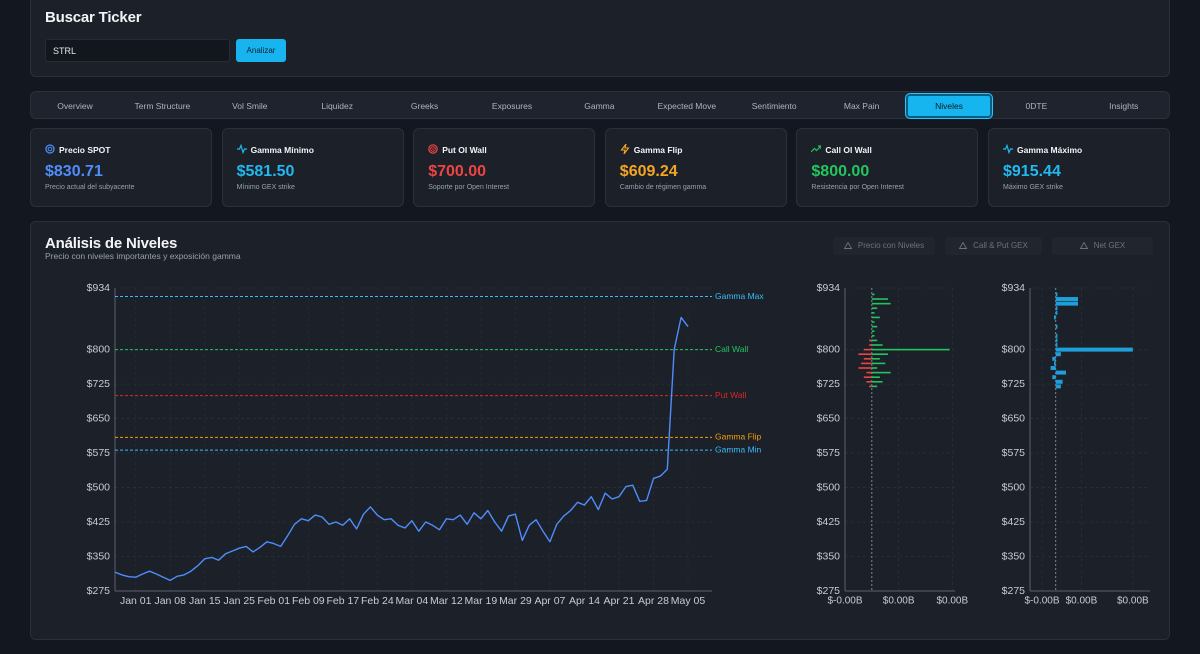  Describe the element at coordinates (1050, 150) in the screenshot. I see `card-title: Gamma Máximo` at that location.